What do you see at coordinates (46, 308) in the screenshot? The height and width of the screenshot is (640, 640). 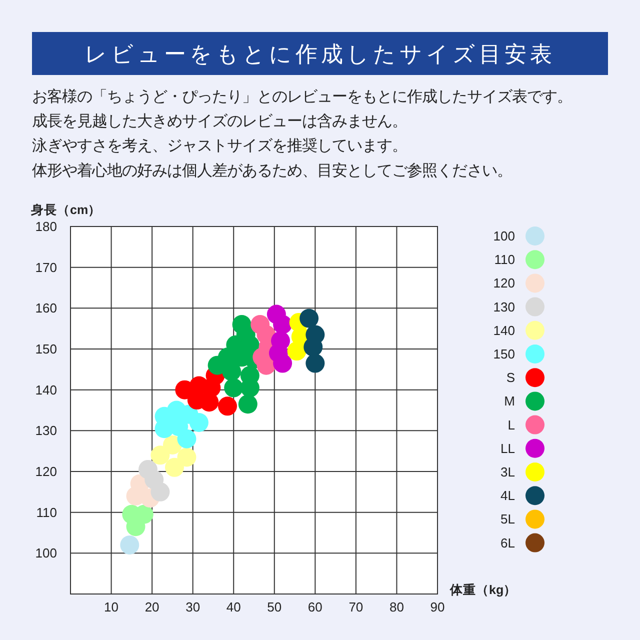 I see `y-tick-label: 160` at bounding box center [46, 308].